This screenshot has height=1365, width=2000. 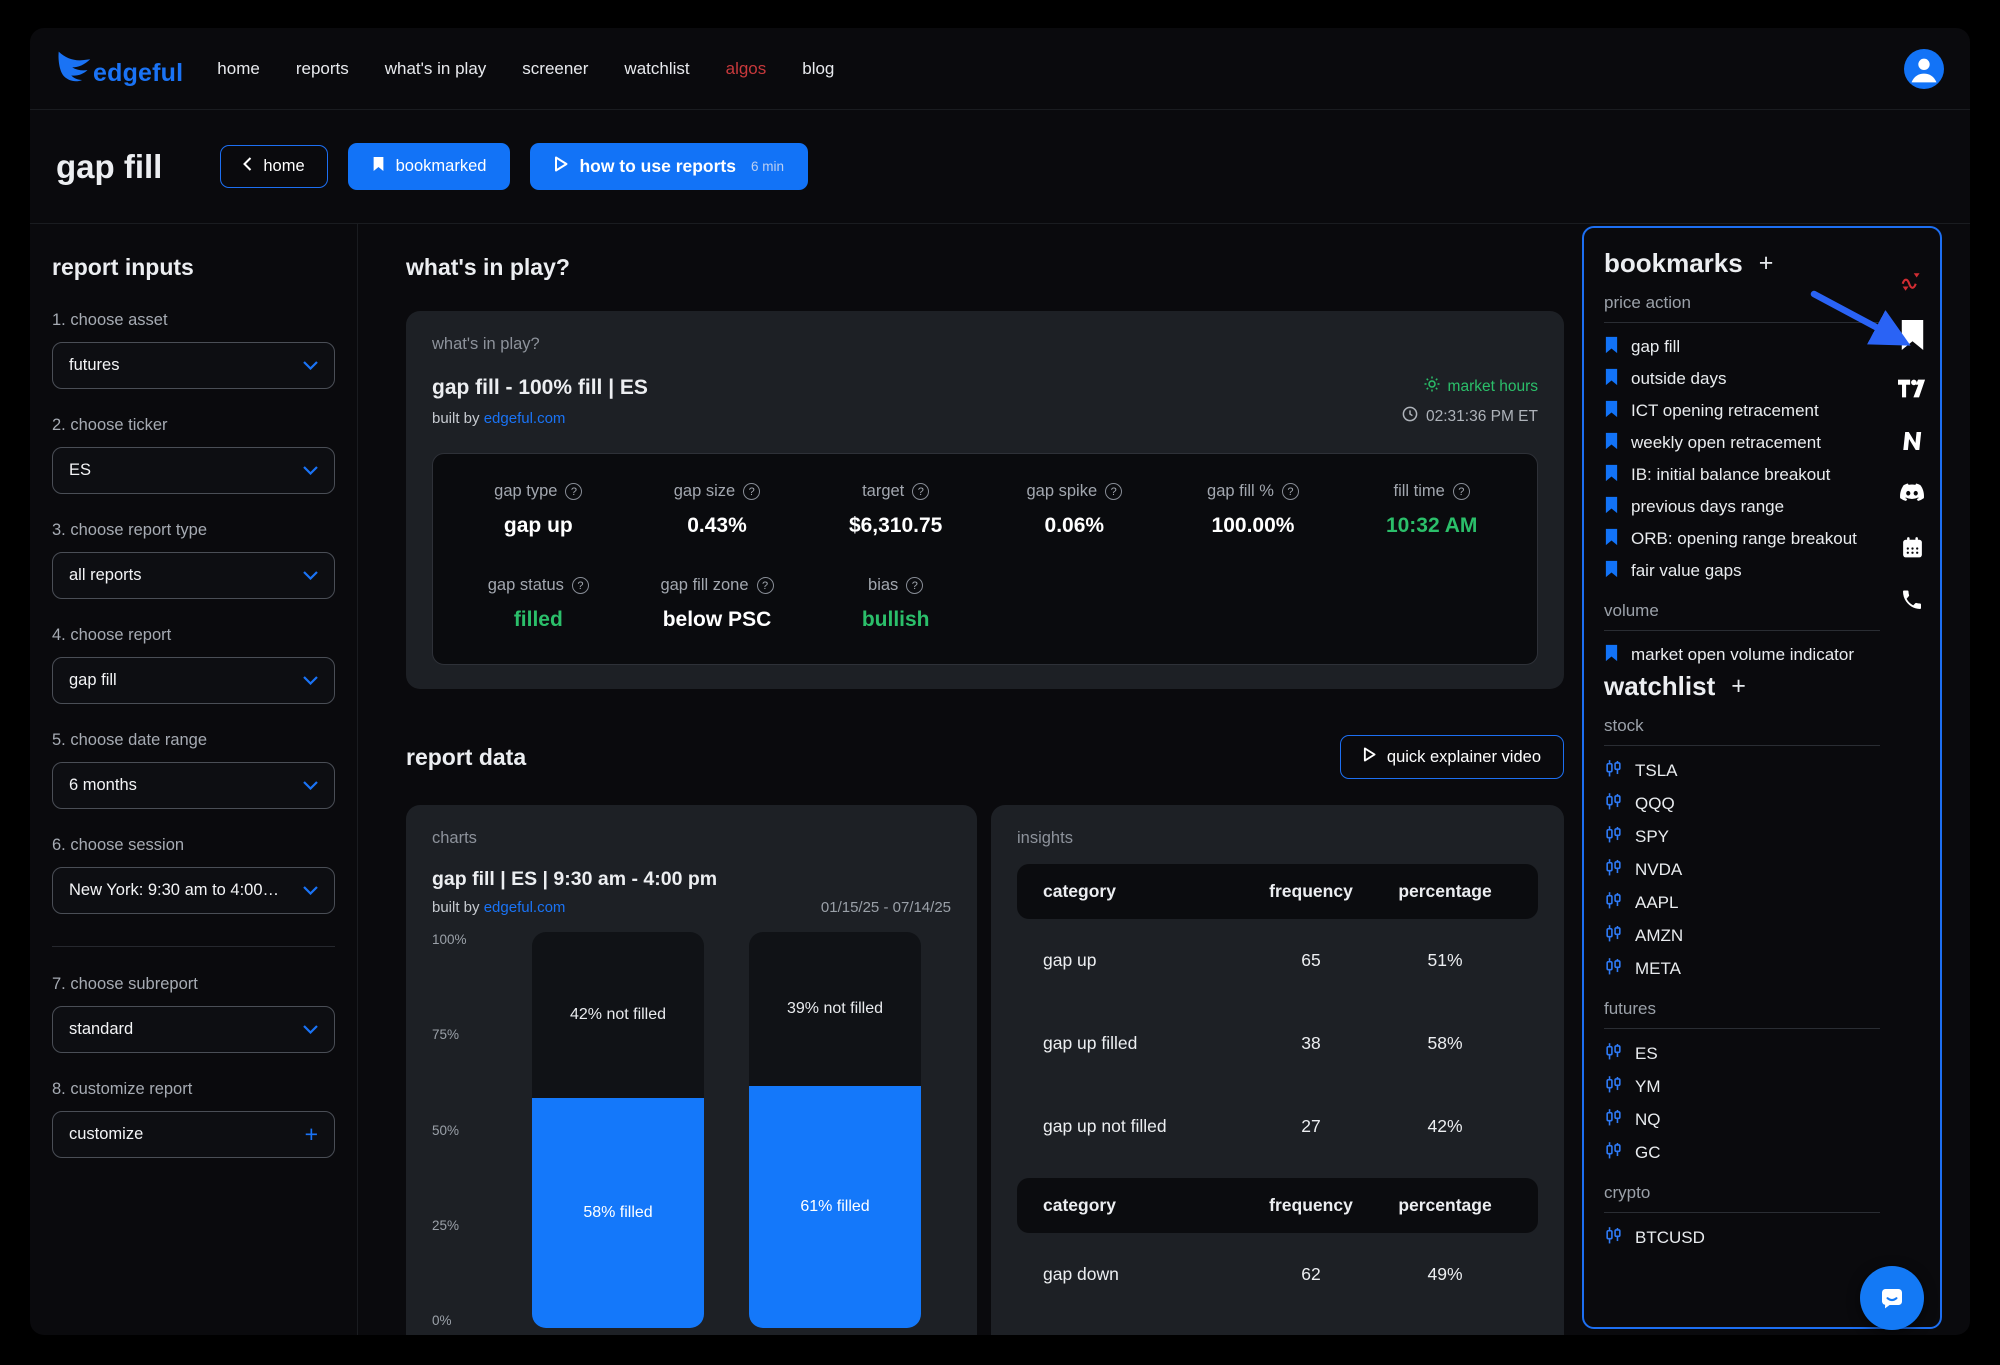 I want to click on bar-gap-up-fill: 42% not filled 58% filled, so click(x=618, y=1130).